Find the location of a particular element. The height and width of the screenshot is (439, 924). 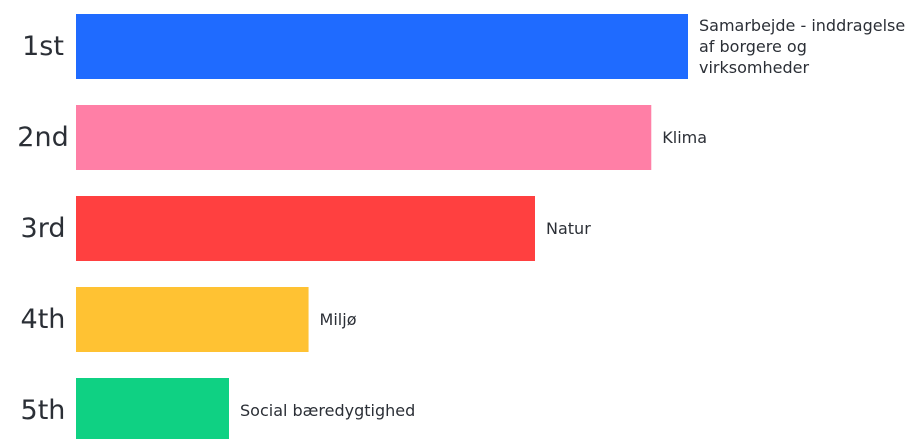

category-label-line: Samarbejde - inddragelse is located at coordinates (802, 25).